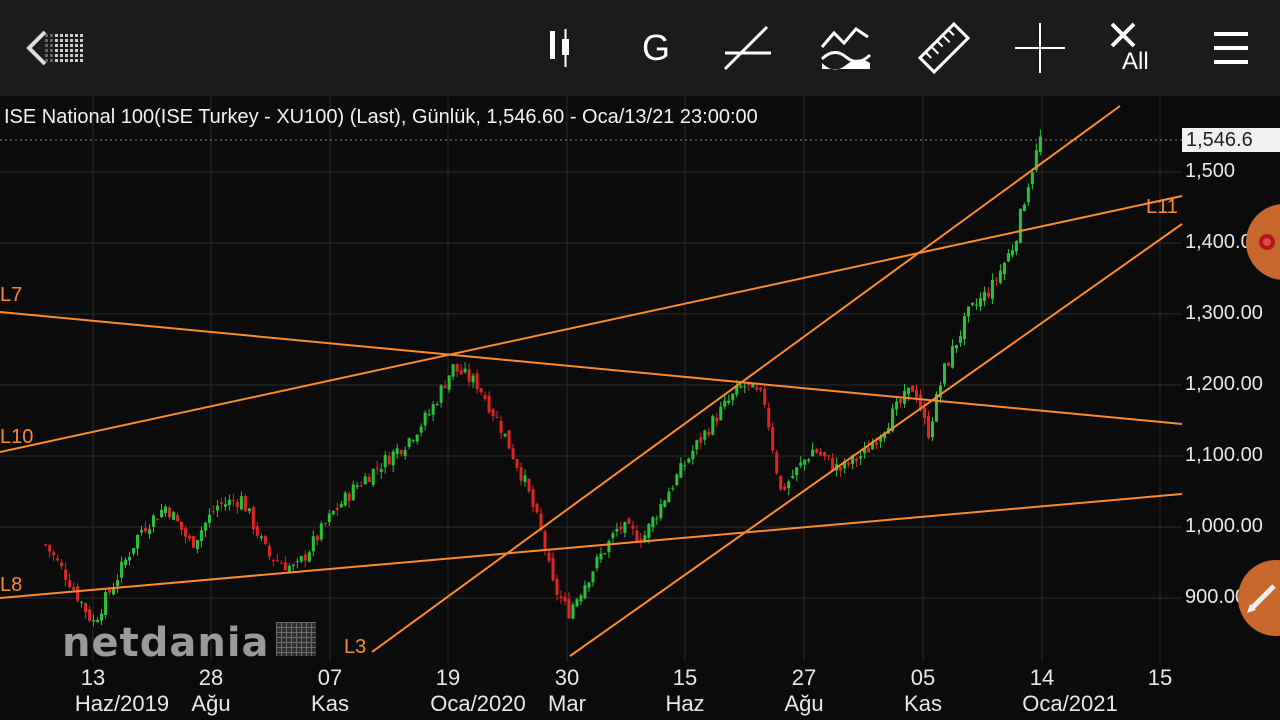 The width and height of the screenshot is (1280, 720). What do you see at coordinates (591, 368) in the screenshot?
I see `trendline` at bounding box center [591, 368].